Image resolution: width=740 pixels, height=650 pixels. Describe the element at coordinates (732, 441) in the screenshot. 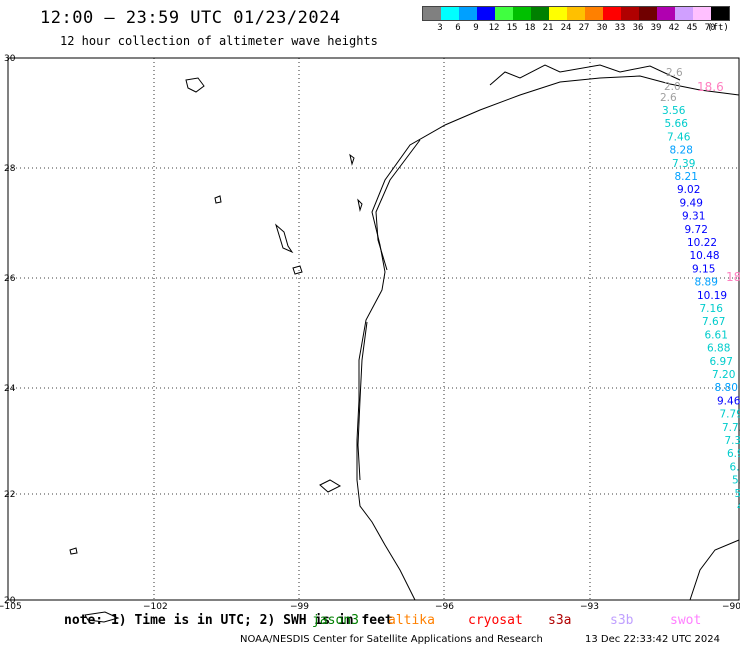

I see `swh-label: 7.32` at that location.